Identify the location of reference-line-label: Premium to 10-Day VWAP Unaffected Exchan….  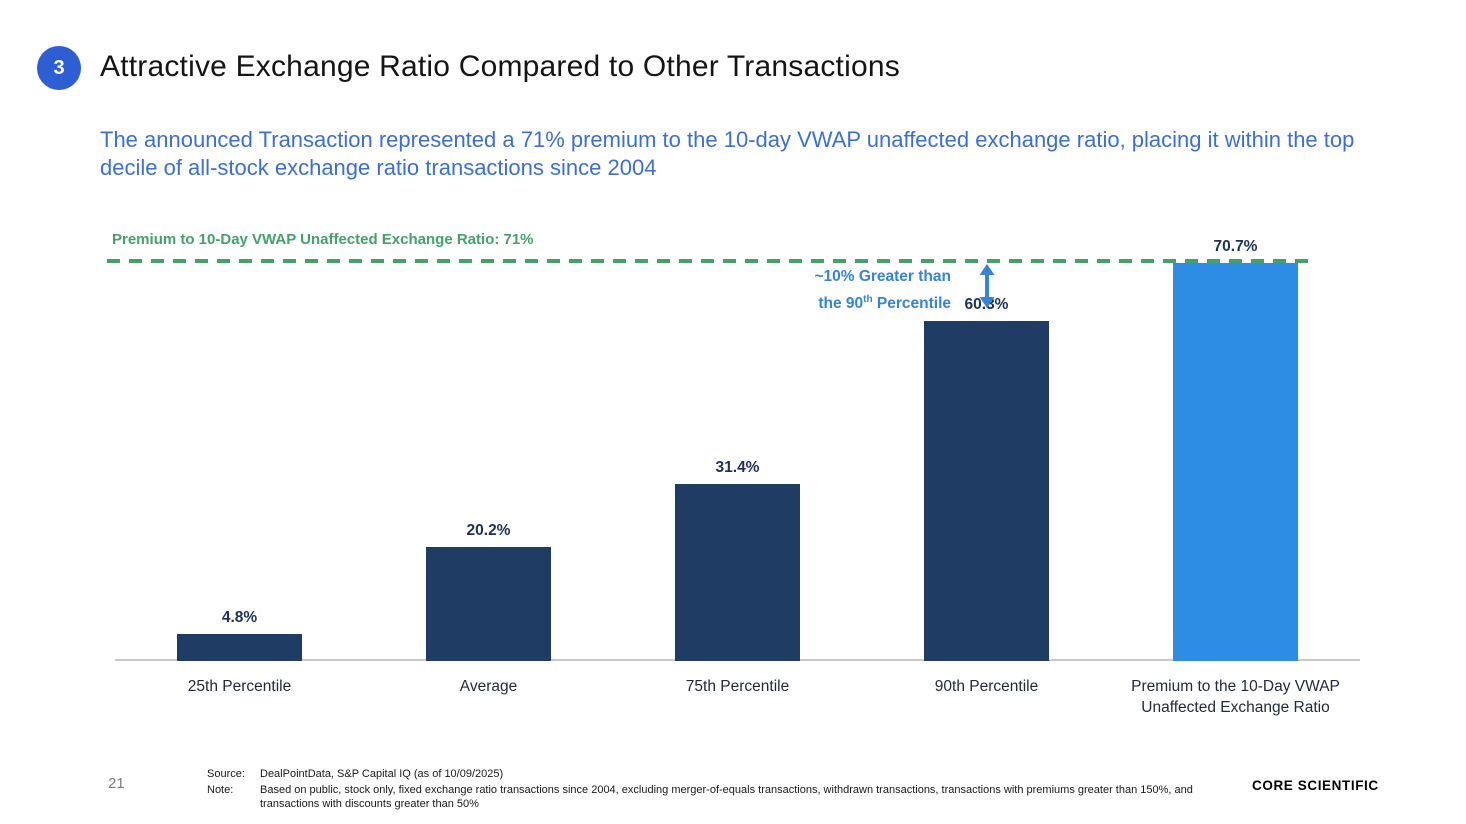
(323, 239).